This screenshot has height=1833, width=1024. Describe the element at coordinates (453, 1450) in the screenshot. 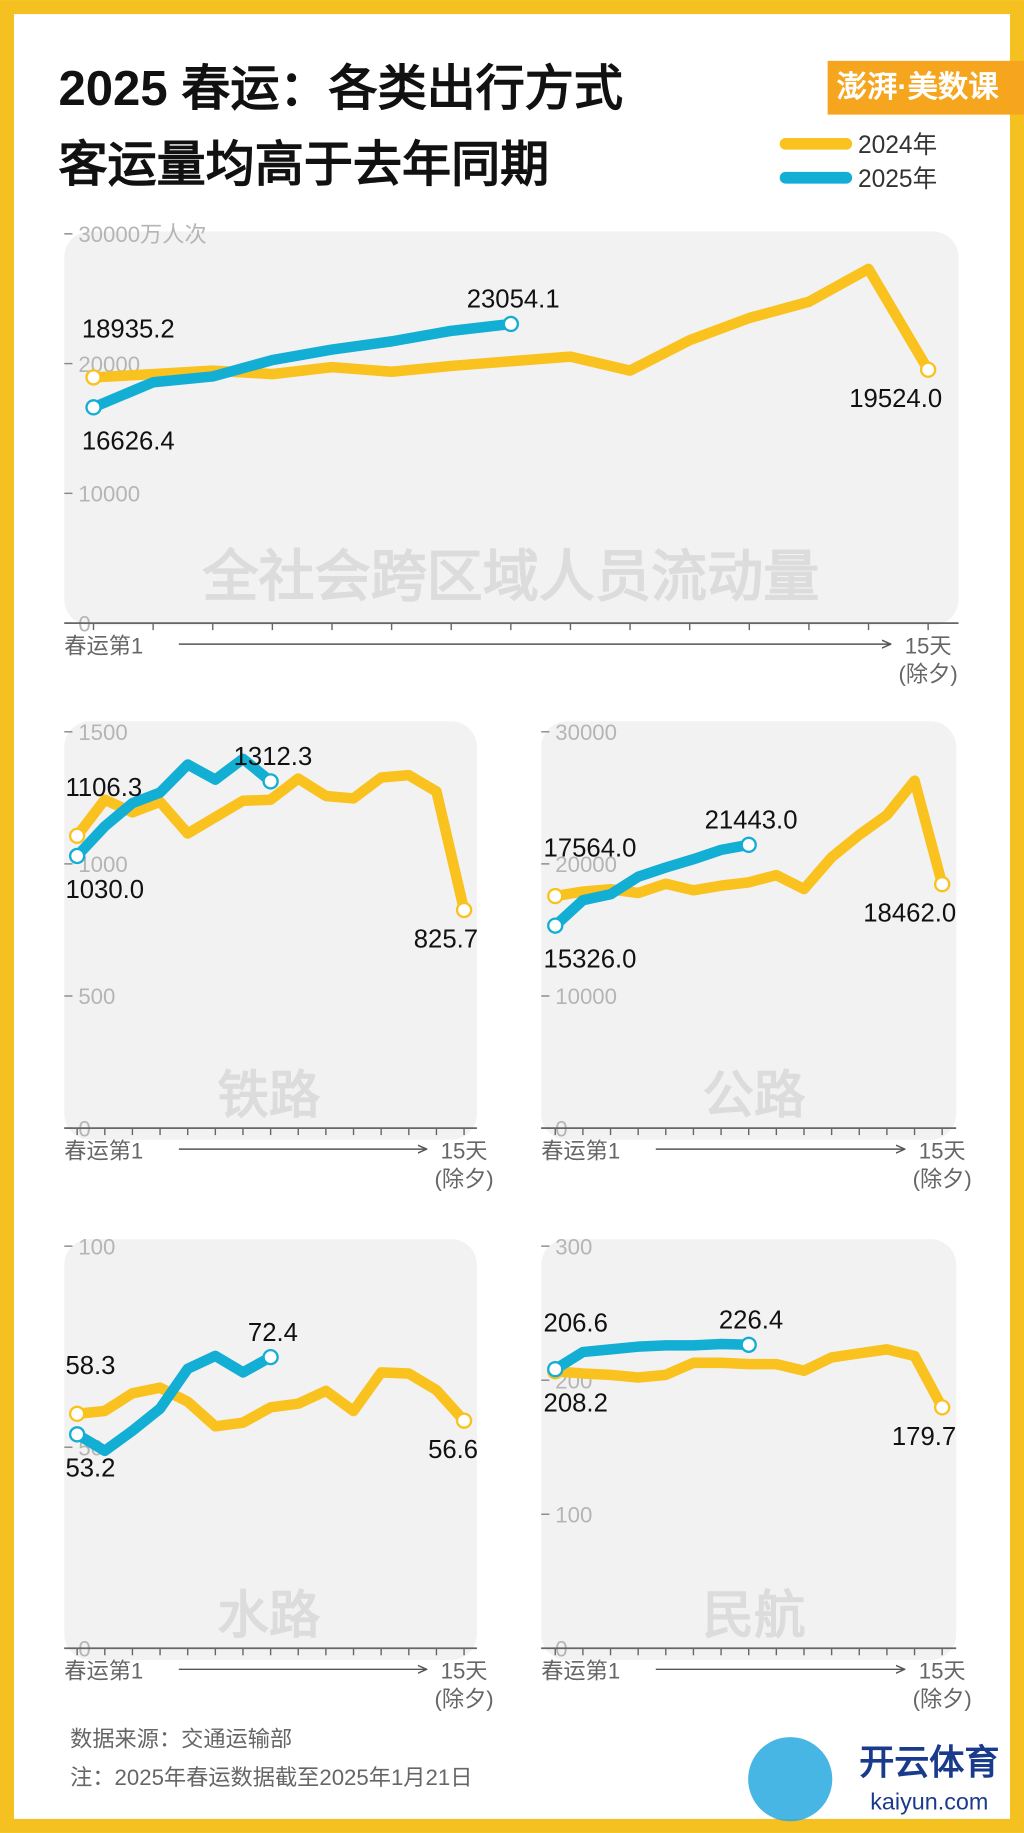

I see `data-label: 56.6` at that location.